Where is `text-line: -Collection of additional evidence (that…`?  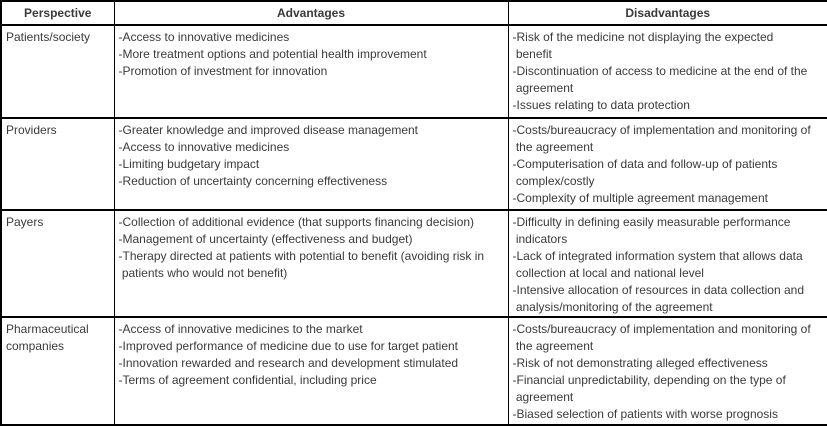
text-line: -Collection of additional evidence (that… is located at coordinates (296, 222).